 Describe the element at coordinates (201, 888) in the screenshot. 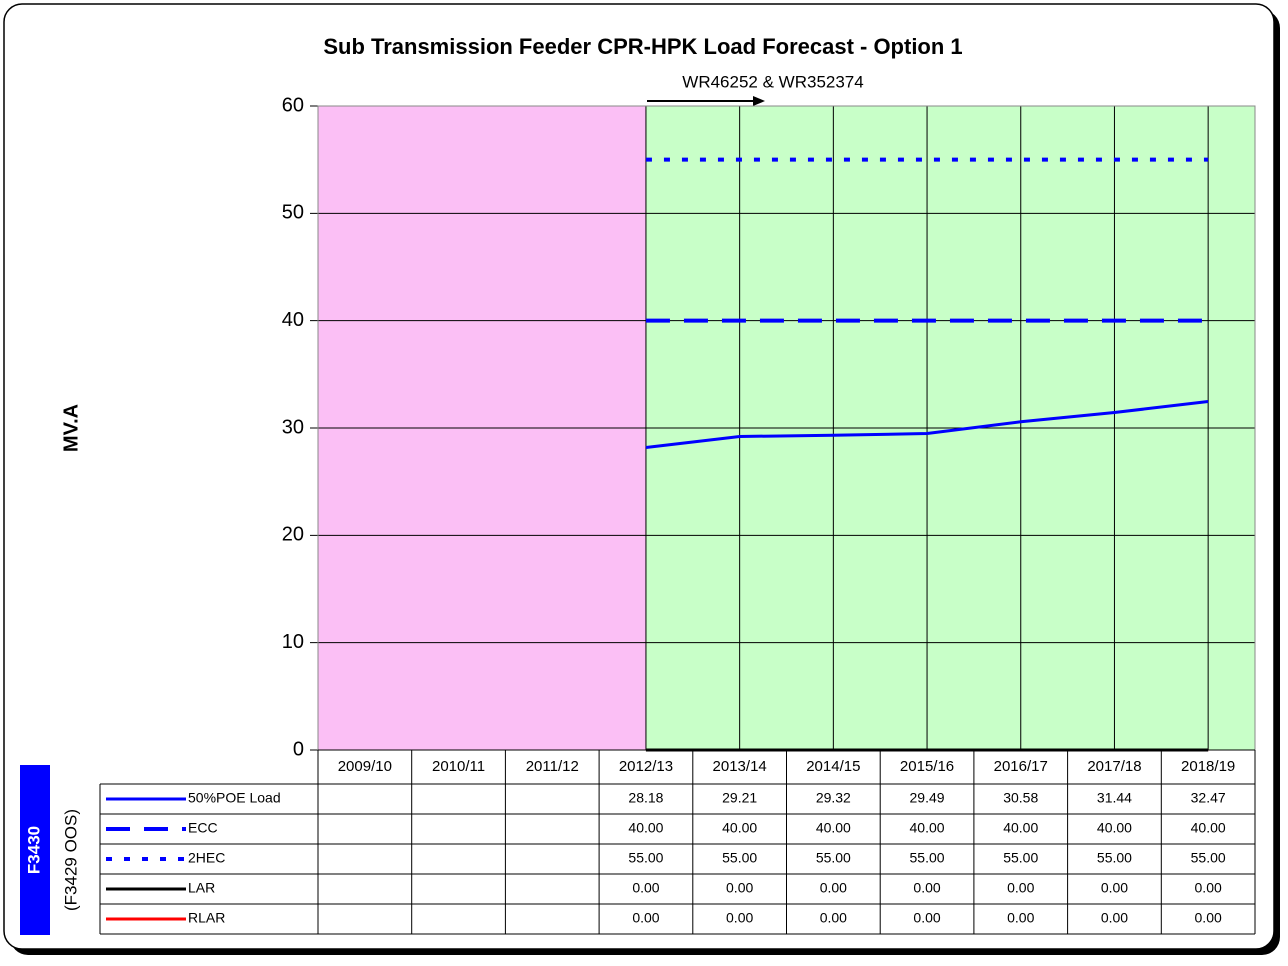

I see `legend-label: LAR` at that location.